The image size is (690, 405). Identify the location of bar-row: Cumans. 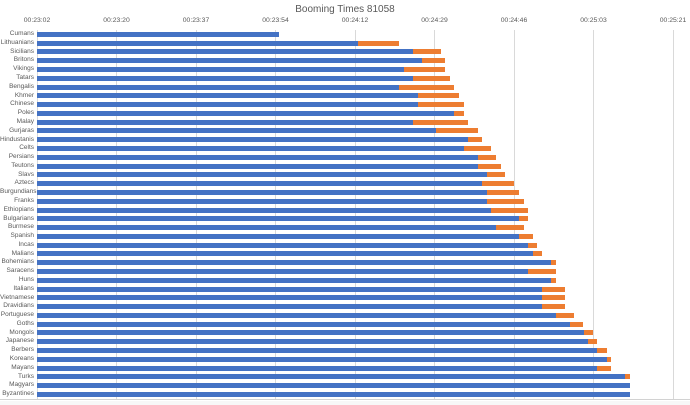
(337, 34).